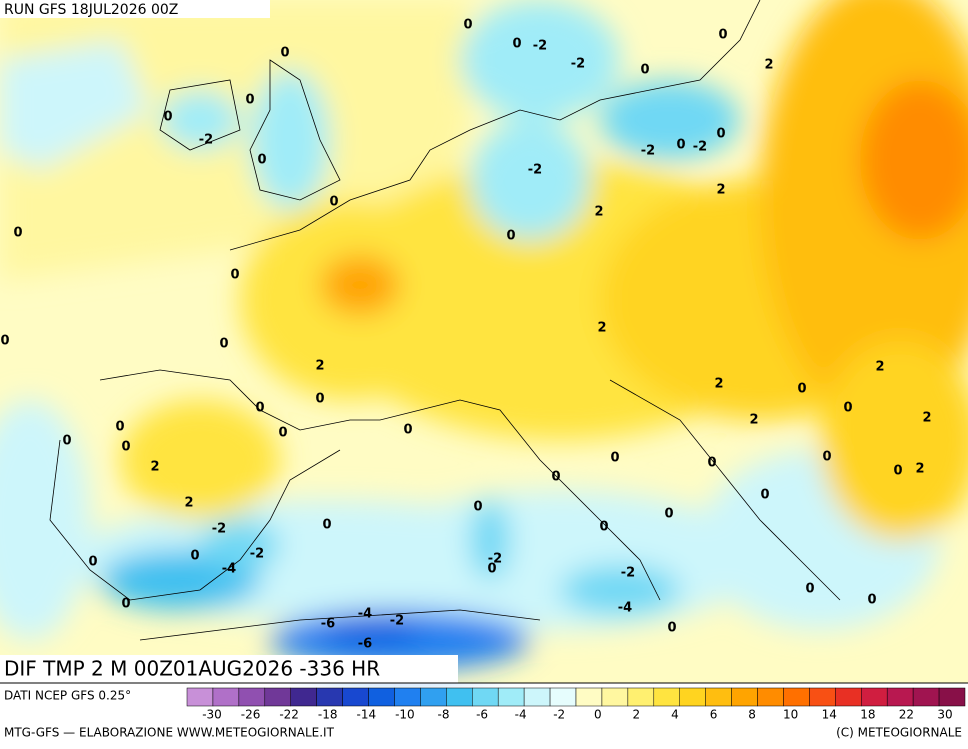 This screenshot has height=749, width=968. I want to click on source-label: DATI NCEP GFS 0.25°, so click(67, 696).